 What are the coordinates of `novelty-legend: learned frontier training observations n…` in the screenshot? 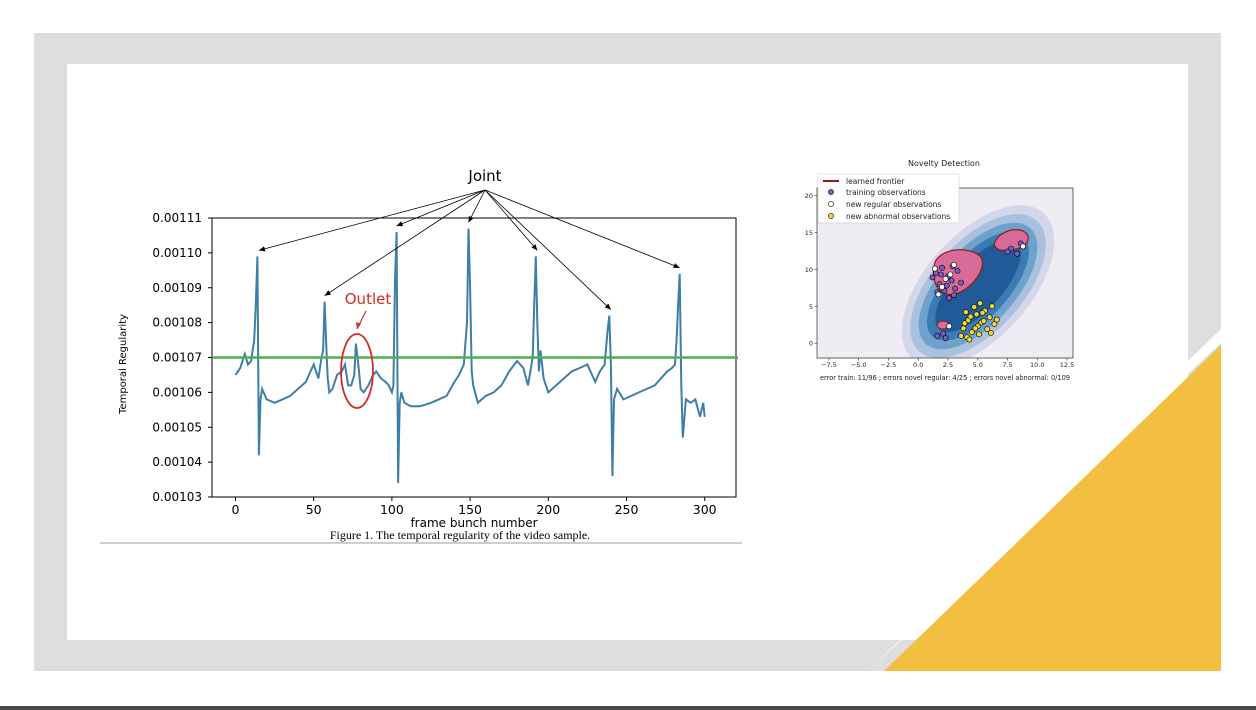 It's located at (888, 198).